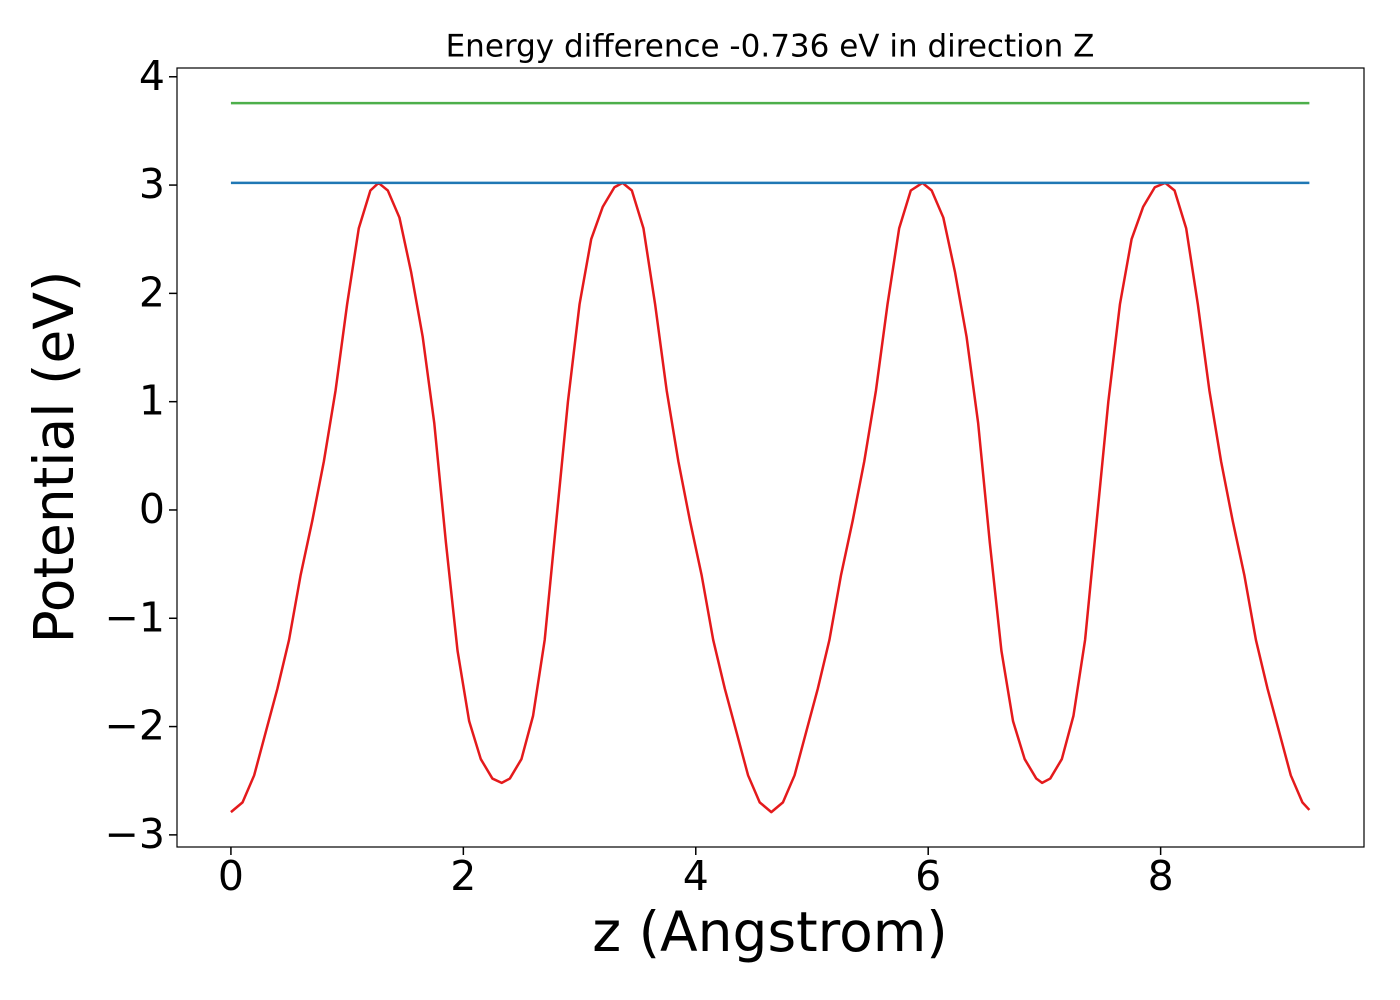 Image resolution: width=1400 pixels, height=1000 pixels. Describe the element at coordinates (463, 876) in the screenshot. I see `x-tick-label: 2` at that location.